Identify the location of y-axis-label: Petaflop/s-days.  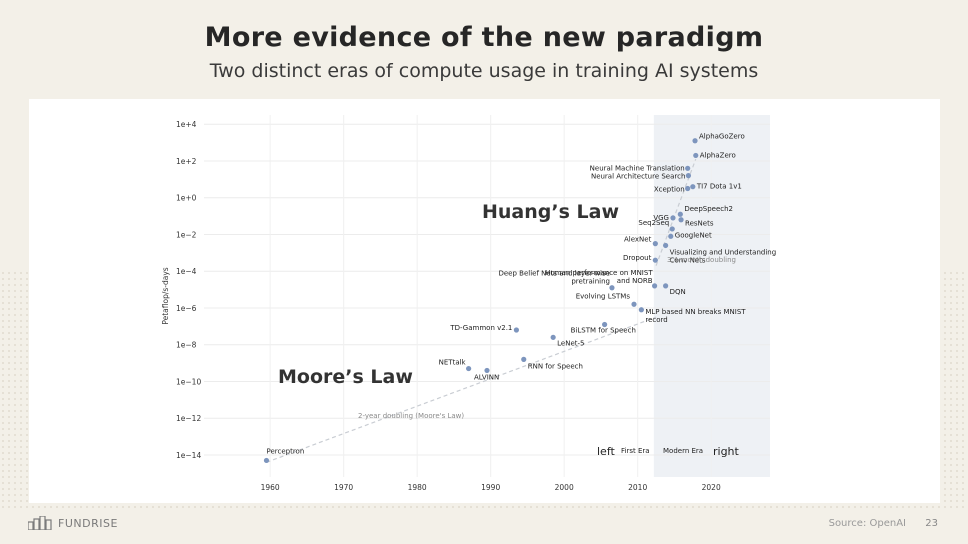
(165, 295).